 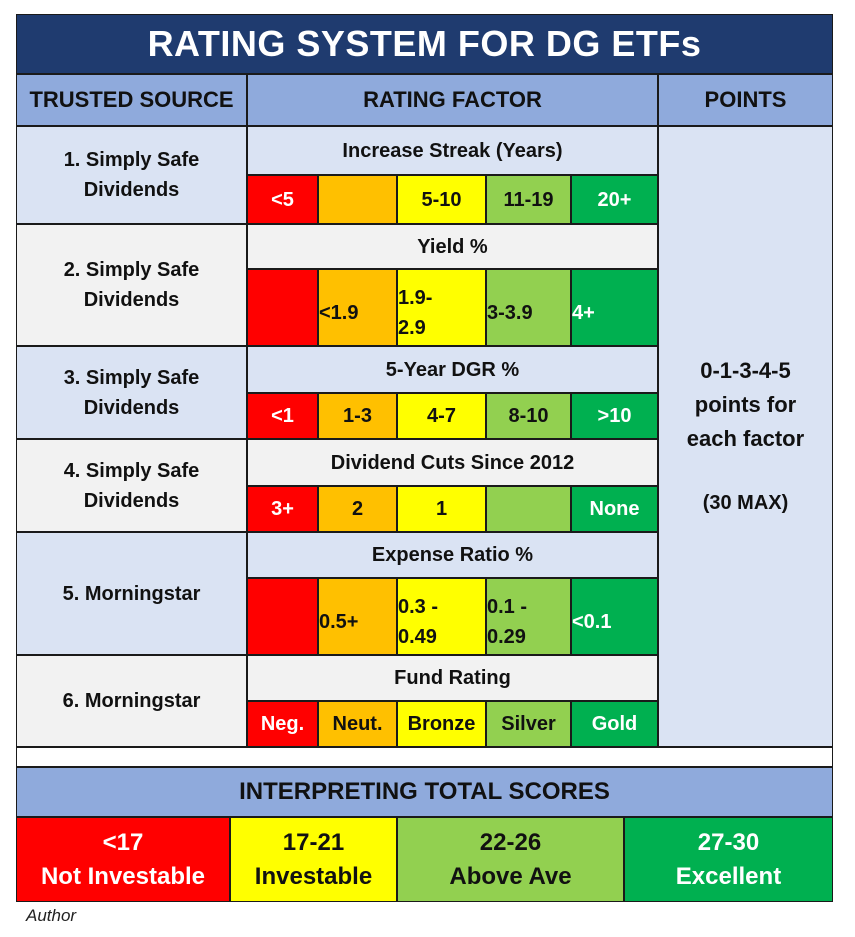 What do you see at coordinates (452, 246) in the screenshot?
I see `factor-label: Yield %` at bounding box center [452, 246].